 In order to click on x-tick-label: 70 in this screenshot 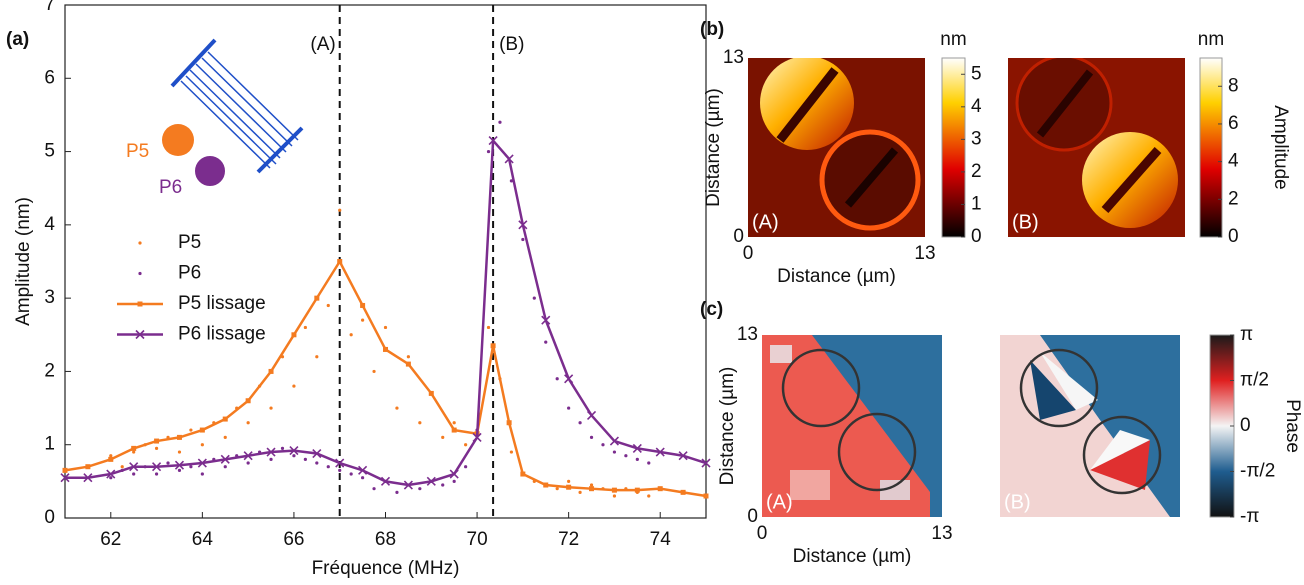, I will do `click(477, 539)`.